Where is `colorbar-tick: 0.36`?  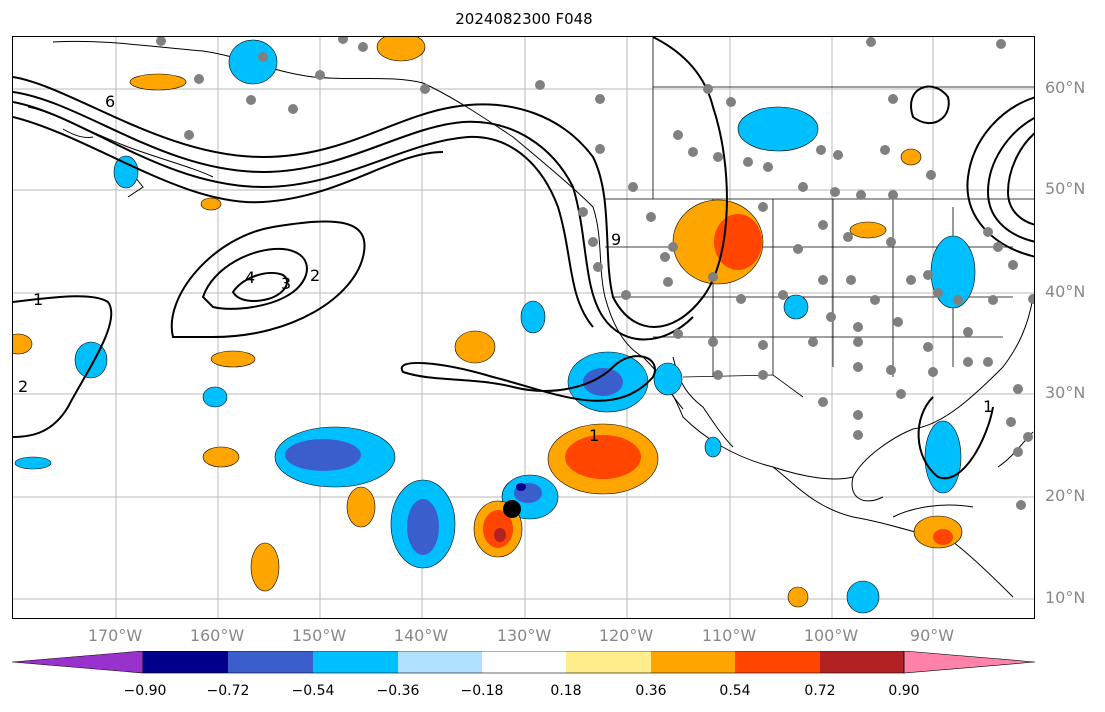 colorbar-tick: 0.36 is located at coordinates (651, 691).